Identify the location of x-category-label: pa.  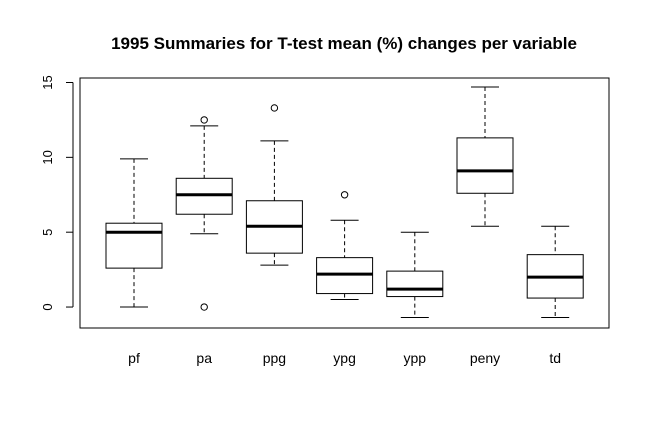
(204, 358).